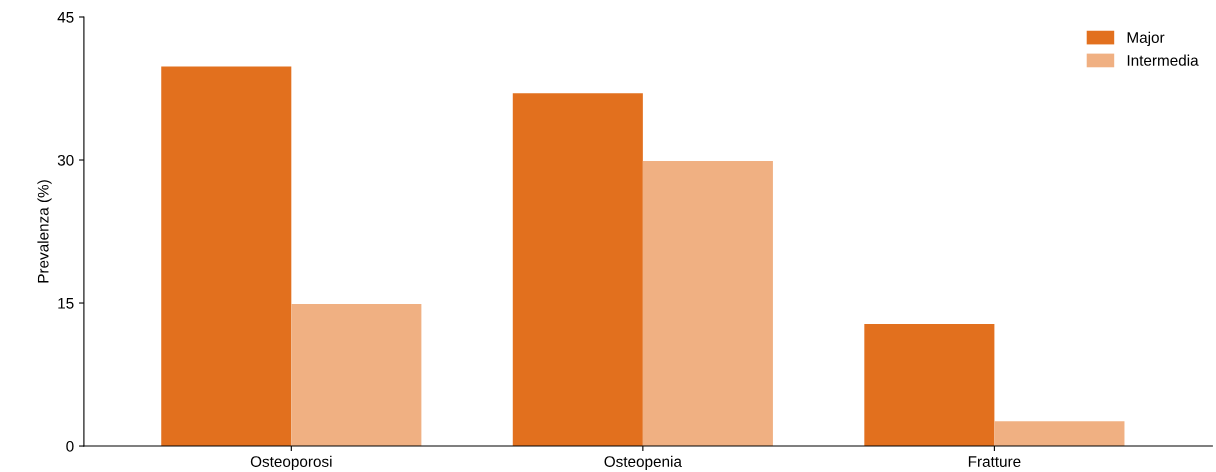 The image size is (1216, 472). I want to click on x-tick-label: Osteopenia, so click(643, 462).